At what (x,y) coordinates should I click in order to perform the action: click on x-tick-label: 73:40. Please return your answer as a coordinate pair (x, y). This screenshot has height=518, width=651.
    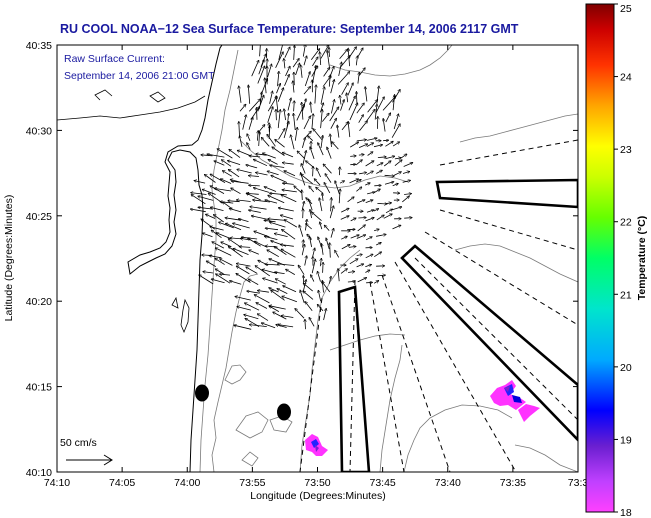
    Looking at the image, I should click on (448, 483).